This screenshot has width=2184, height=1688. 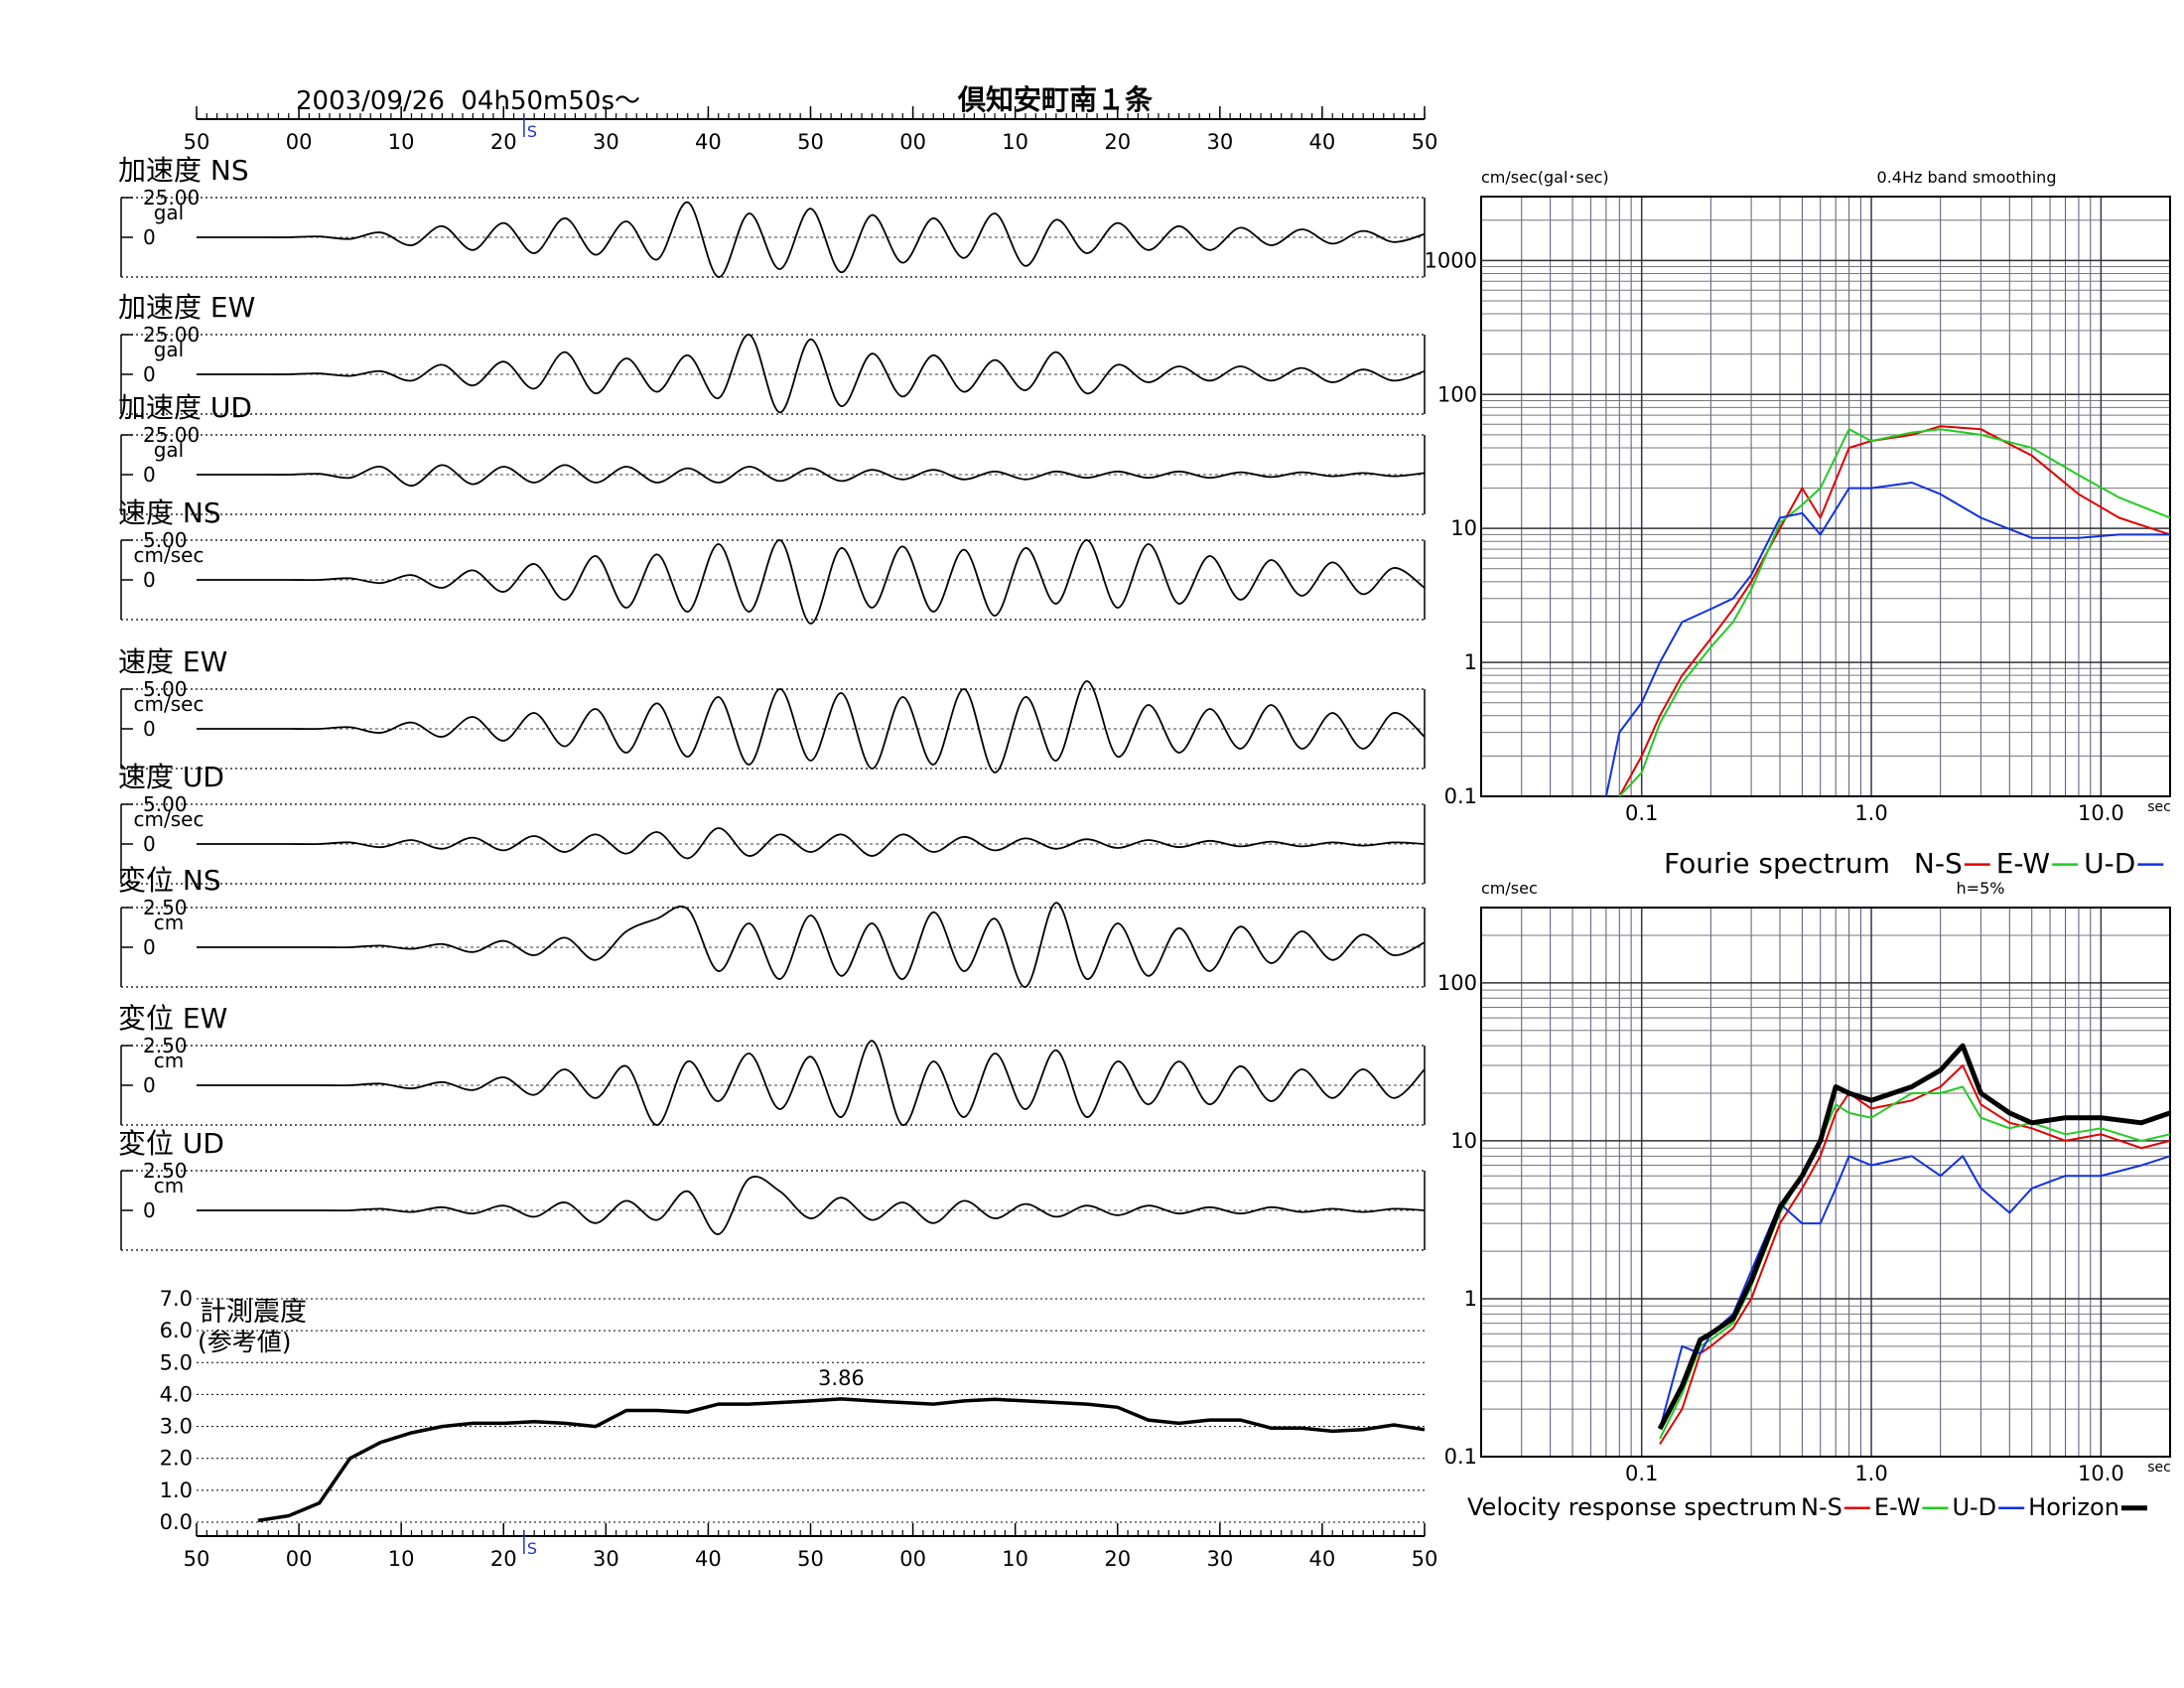 What do you see at coordinates (176, 1490) in the screenshot?
I see `y-tick-label: 1.0` at bounding box center [176, 1490].